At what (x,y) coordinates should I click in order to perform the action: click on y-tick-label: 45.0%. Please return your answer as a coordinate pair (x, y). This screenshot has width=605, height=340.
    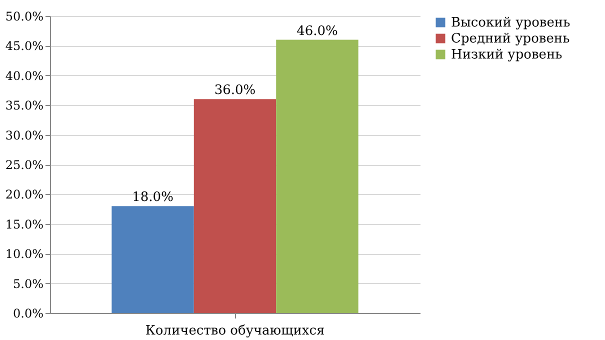
    Looking at the image, I should click on (24, 46).